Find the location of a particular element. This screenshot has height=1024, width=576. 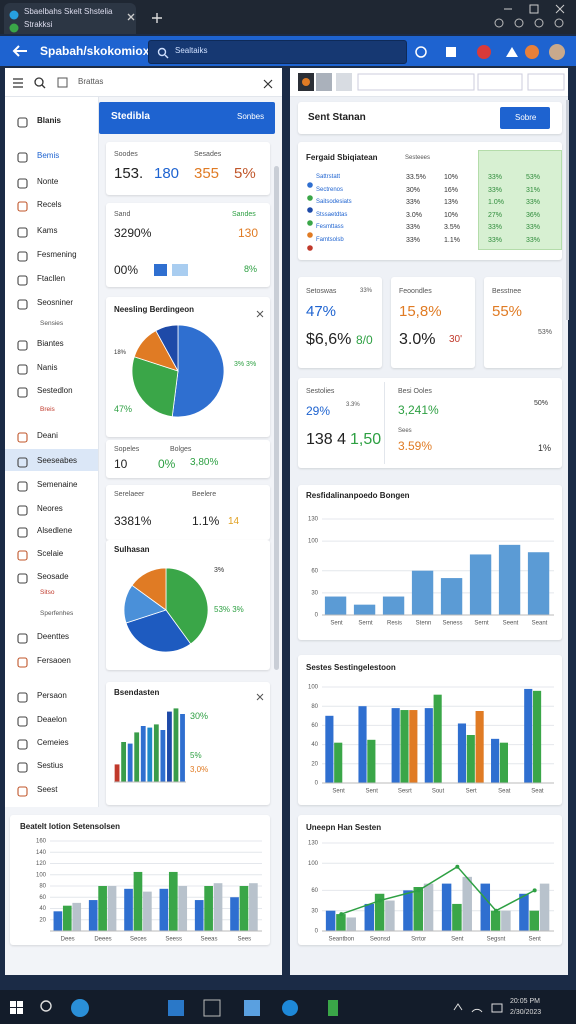

button-label: Sobre is located at coordinates (526, 117).